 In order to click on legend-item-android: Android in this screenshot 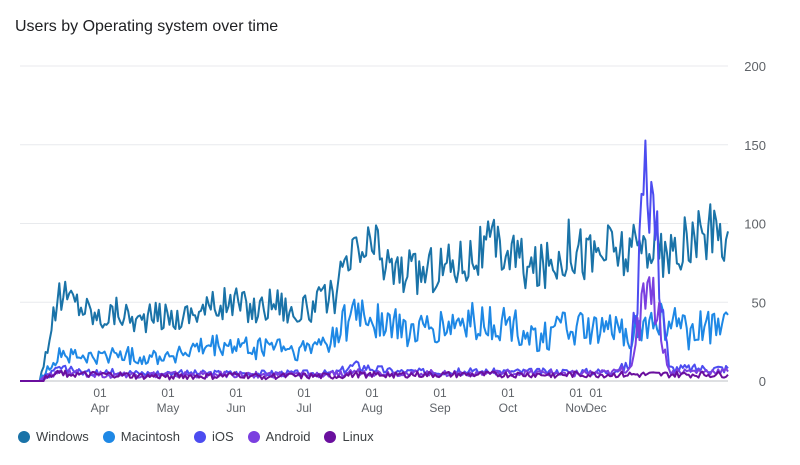, I will do `click(279, 436)`.